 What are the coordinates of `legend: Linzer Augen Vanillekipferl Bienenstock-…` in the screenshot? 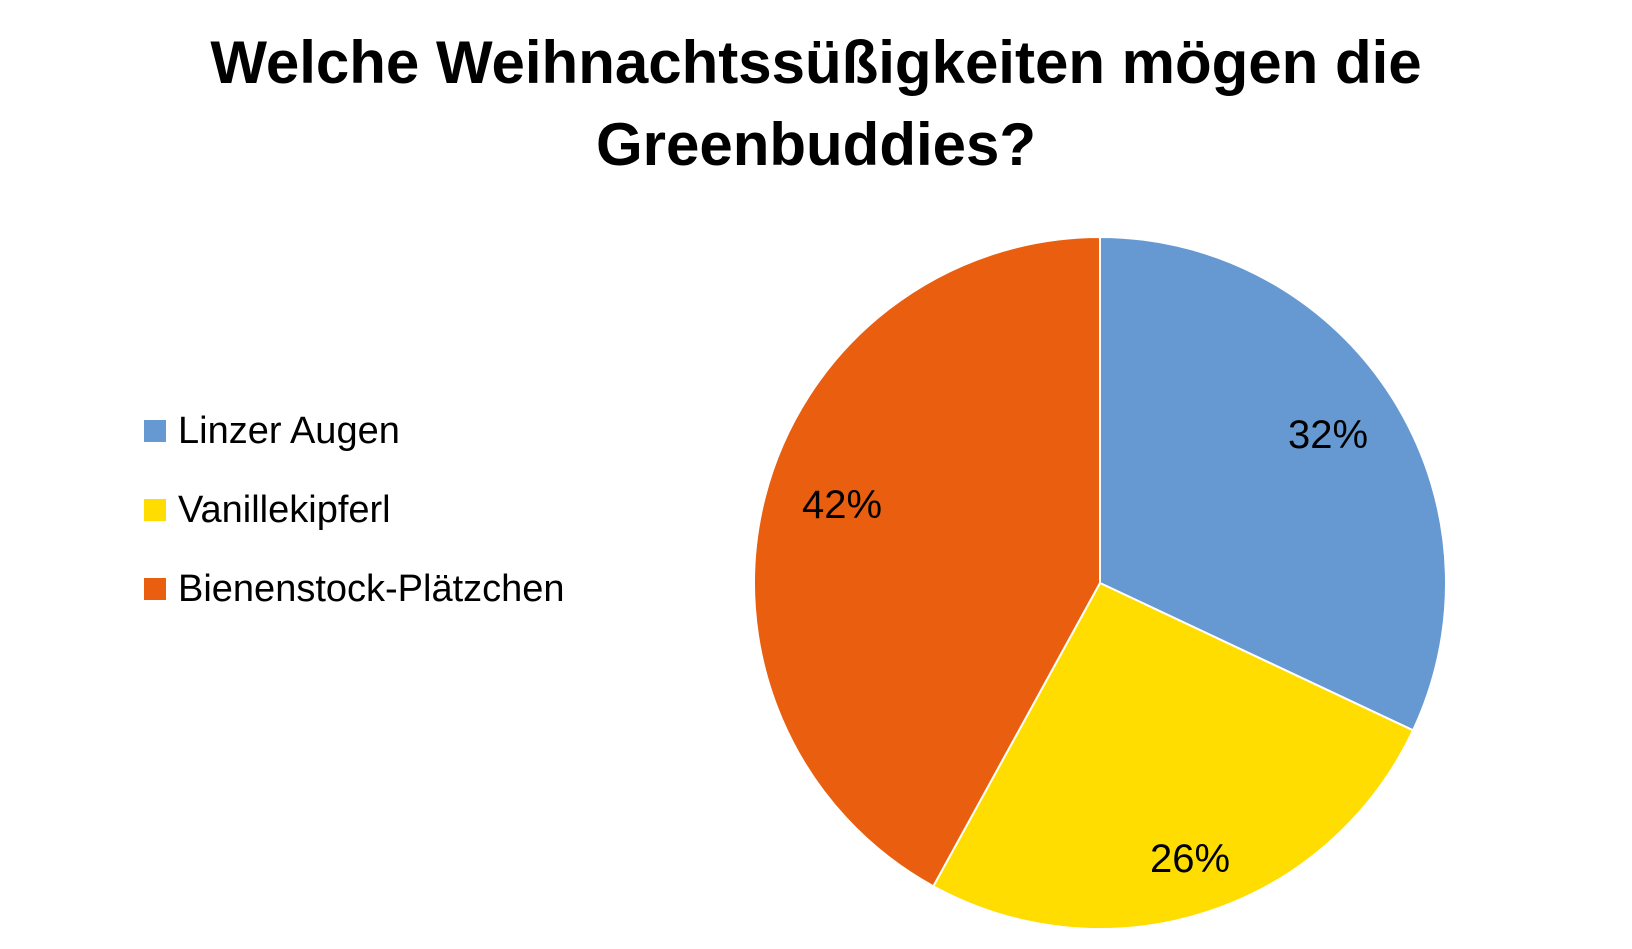 It's located at (354, 523).